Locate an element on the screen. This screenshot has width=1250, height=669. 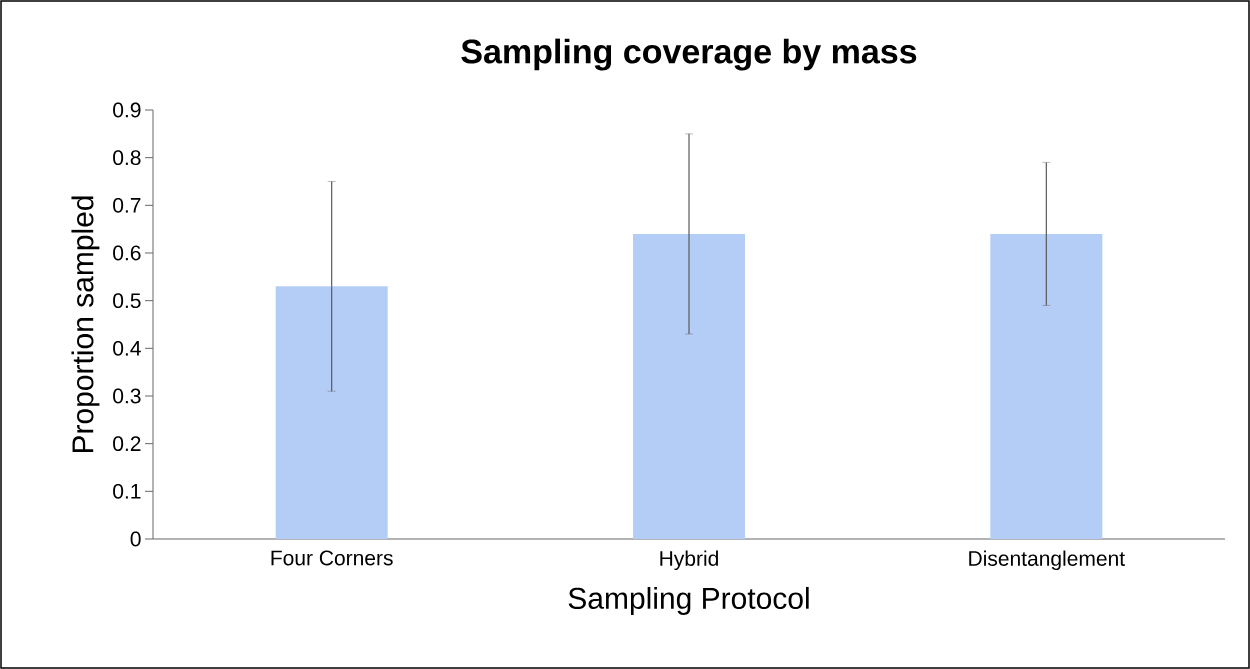
y-tick-label: 0.3 is located at coordinates (127, 396).